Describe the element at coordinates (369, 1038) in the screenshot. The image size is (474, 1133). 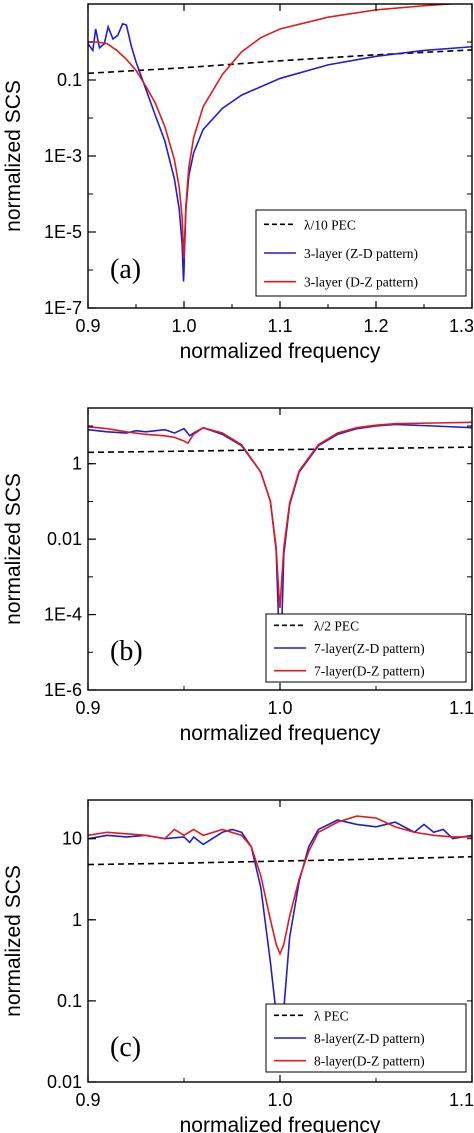
I see `legend-label: 8-layer(Z-D pattern)` at that location.